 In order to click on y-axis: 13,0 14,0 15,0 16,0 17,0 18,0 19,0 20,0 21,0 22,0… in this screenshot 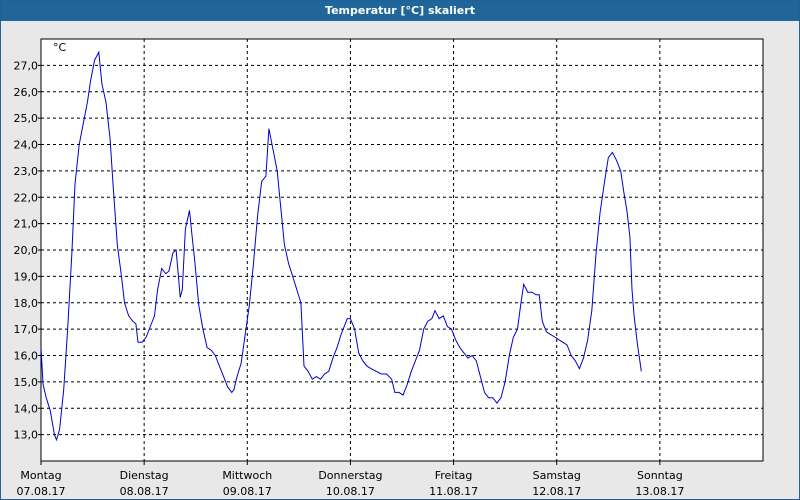, I will do `click(27, 250)`.